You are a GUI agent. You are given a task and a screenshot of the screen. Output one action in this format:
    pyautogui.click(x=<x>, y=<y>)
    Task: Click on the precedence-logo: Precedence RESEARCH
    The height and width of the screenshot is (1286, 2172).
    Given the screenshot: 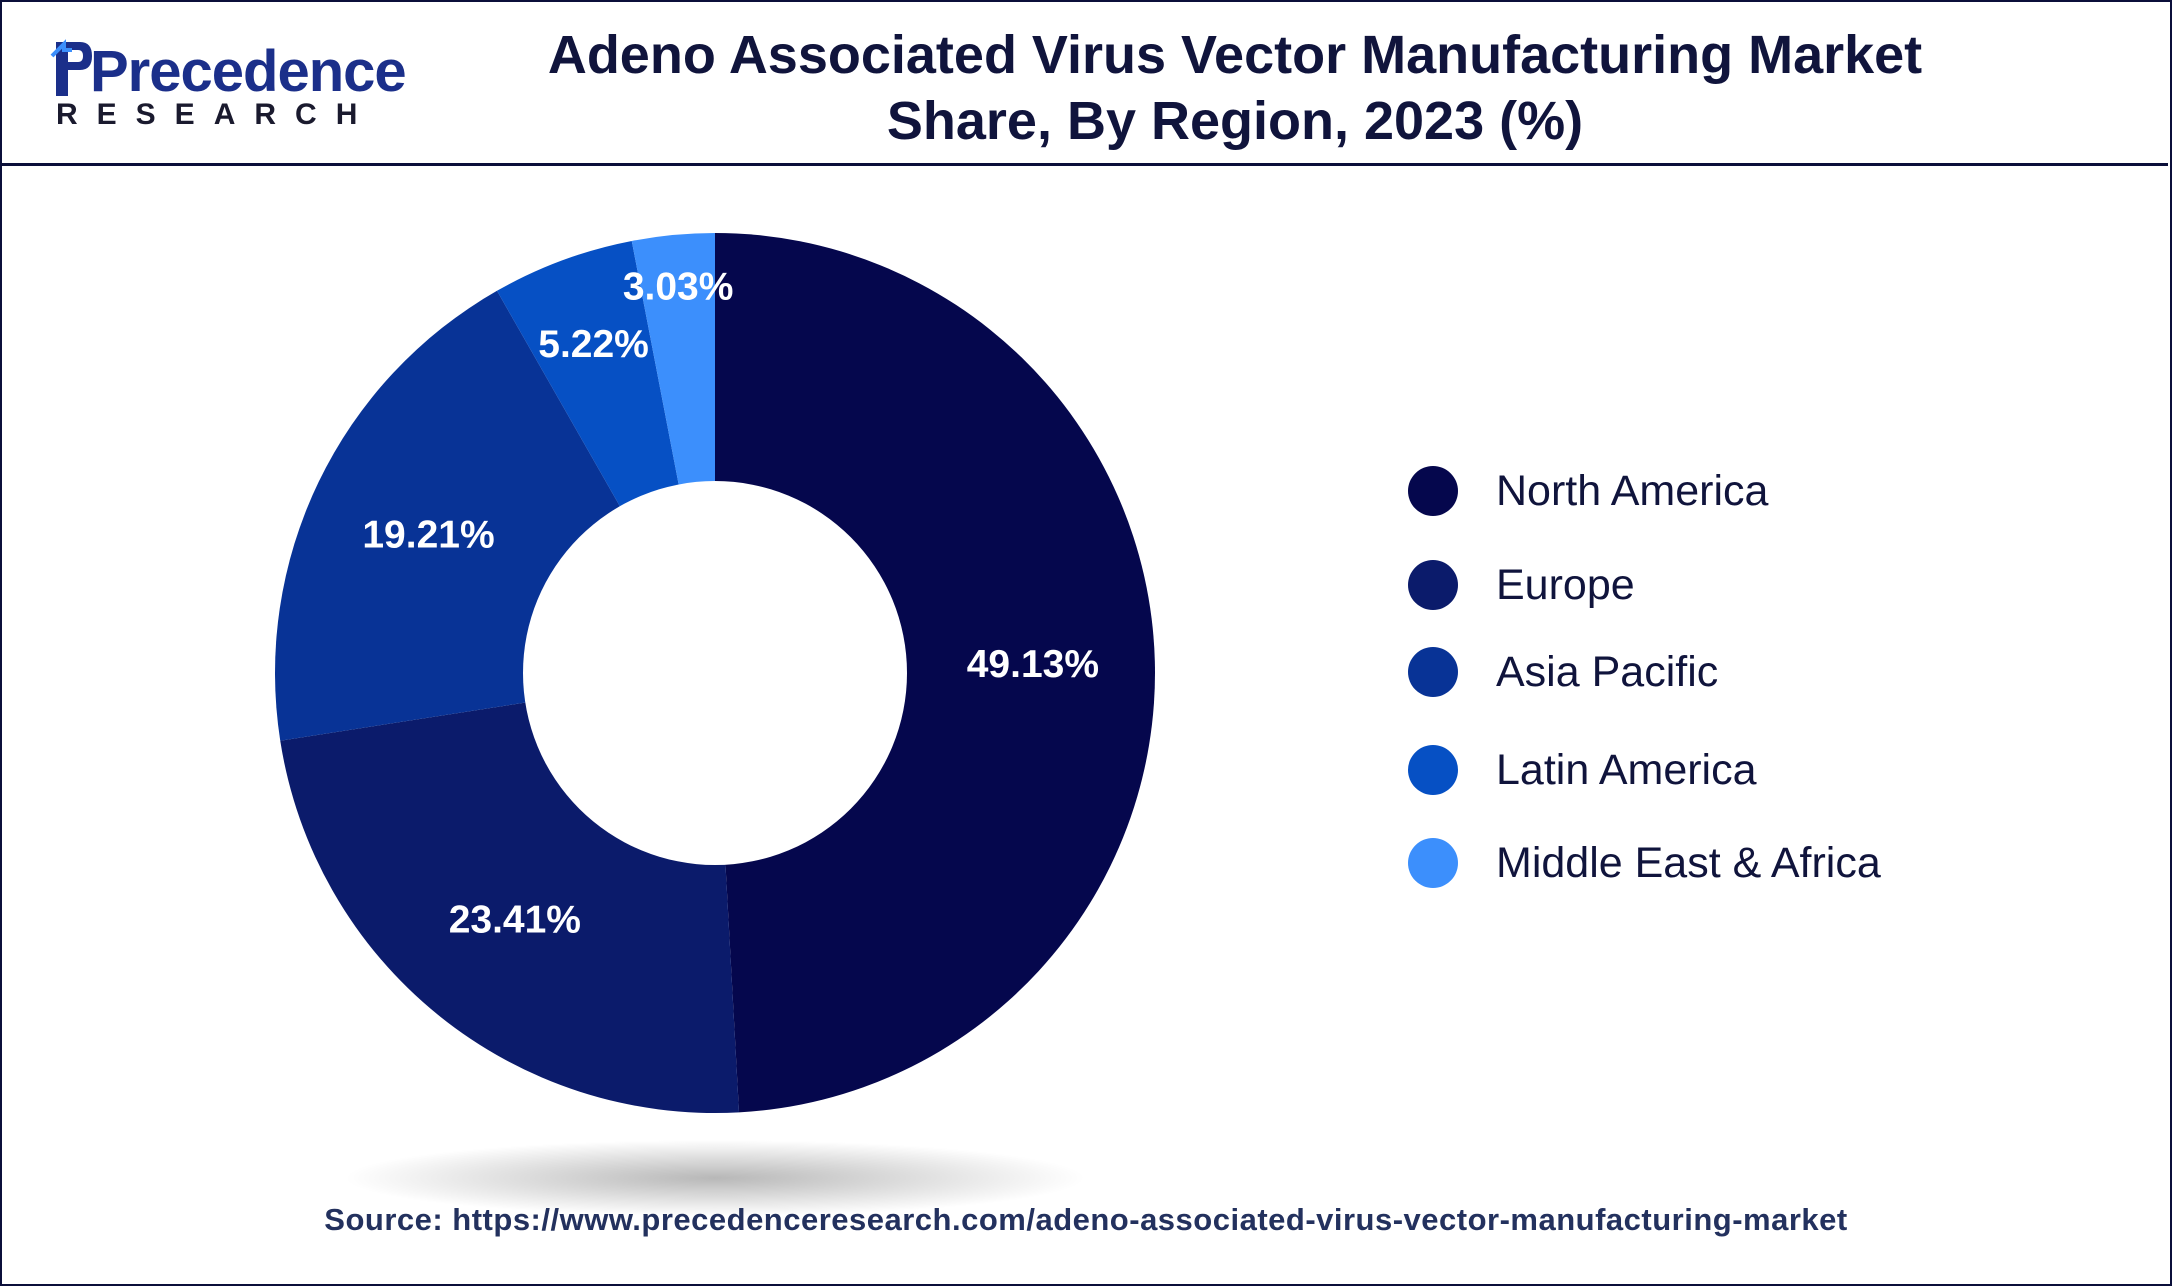 What is the action you would take?
    pyautogui.click(x=228, y=86)
    